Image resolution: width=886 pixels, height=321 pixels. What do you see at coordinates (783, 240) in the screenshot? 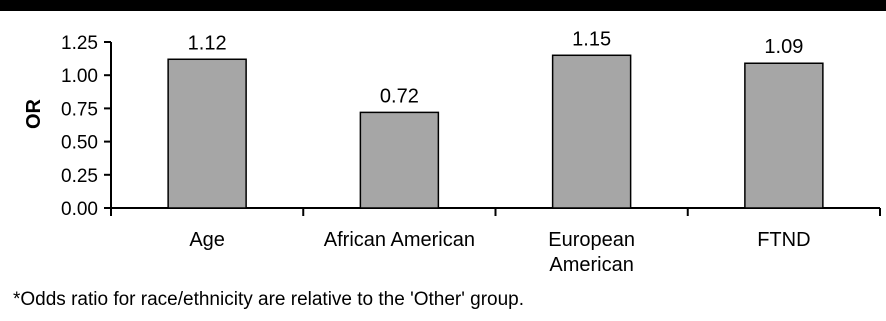
I see `x-tick-label: FTND` at bounding box center [783, 240].